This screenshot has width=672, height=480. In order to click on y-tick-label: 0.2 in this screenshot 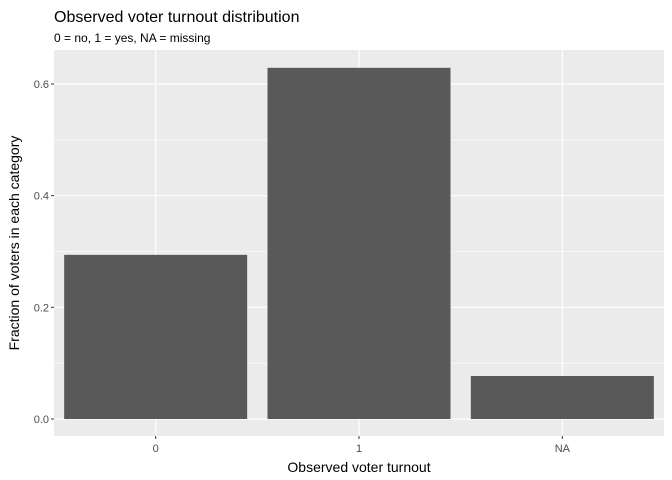, I will do `click(41, 308)`.